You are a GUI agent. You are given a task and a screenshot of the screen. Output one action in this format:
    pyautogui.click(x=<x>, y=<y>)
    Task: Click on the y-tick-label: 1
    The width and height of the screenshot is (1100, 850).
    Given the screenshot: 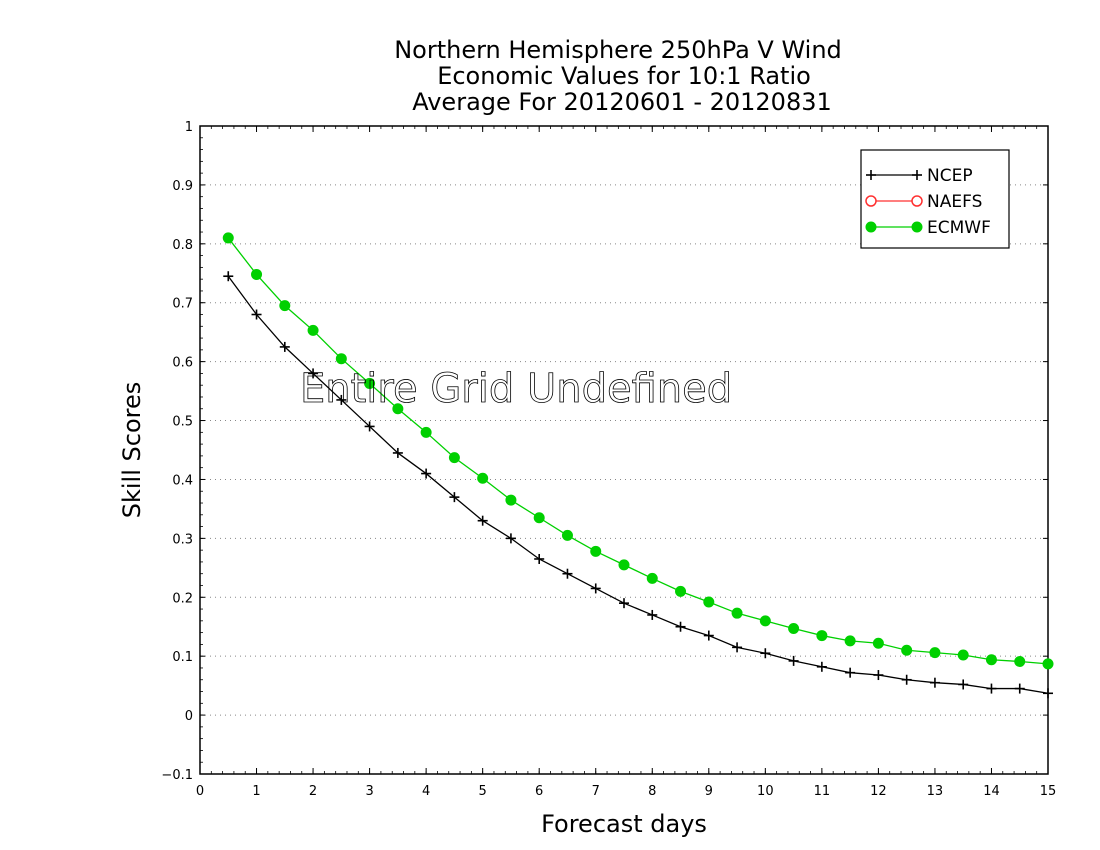 What is the action you would take?
    pyautogui.click(x=189, y=127)
    